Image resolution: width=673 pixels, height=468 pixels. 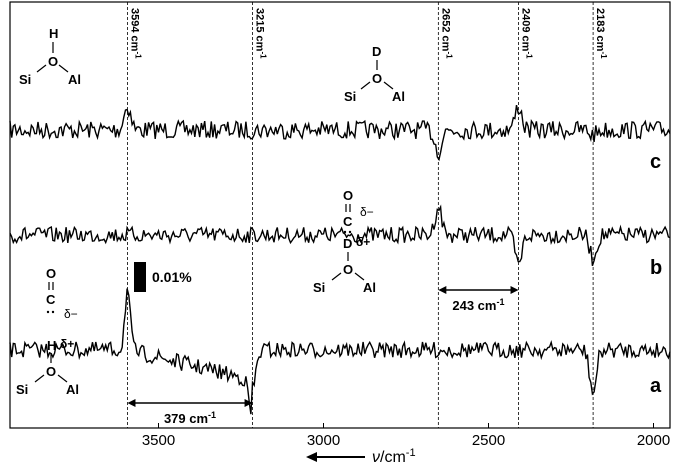 I want to click on co-od-complex-structure: O C δ− D δ+ O Si Al, so click(x=344, y=241).